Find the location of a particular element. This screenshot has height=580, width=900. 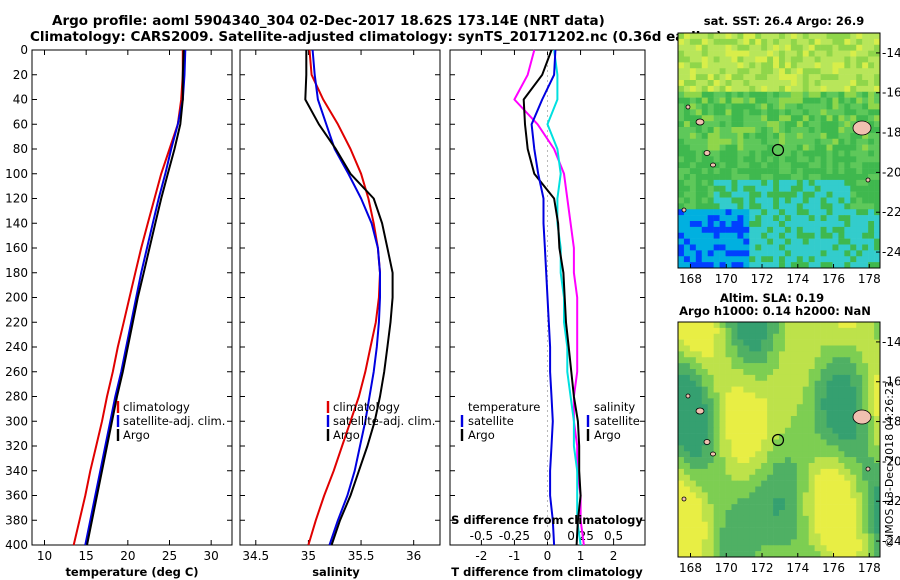

depth-tick-label: 320 is located at coordinates (16, 446).